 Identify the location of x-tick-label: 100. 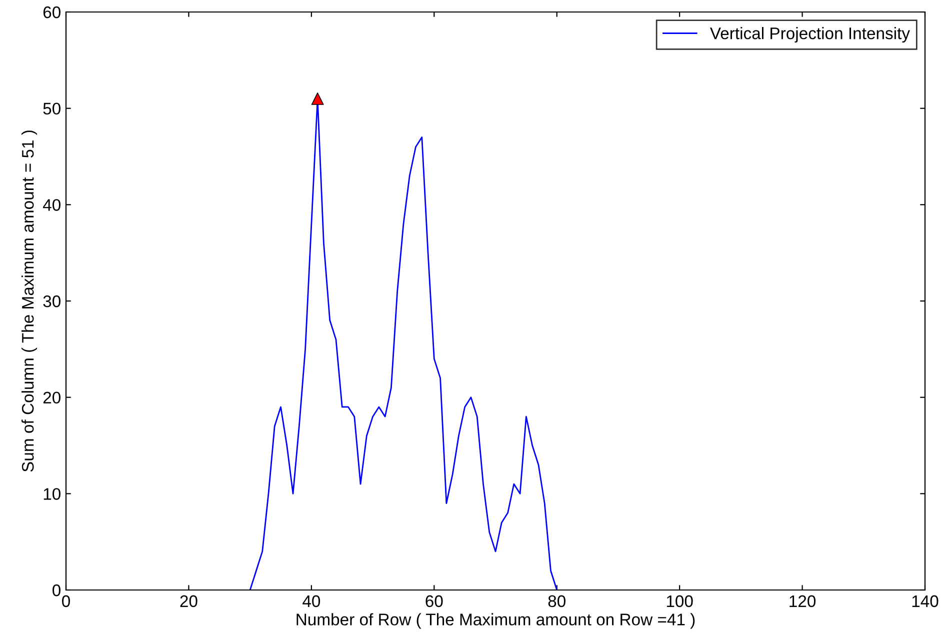
(679, 601).